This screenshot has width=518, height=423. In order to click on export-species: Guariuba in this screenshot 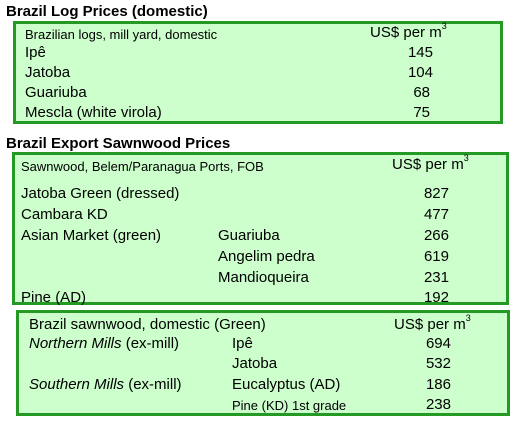, I will do `click(249, 235)`.